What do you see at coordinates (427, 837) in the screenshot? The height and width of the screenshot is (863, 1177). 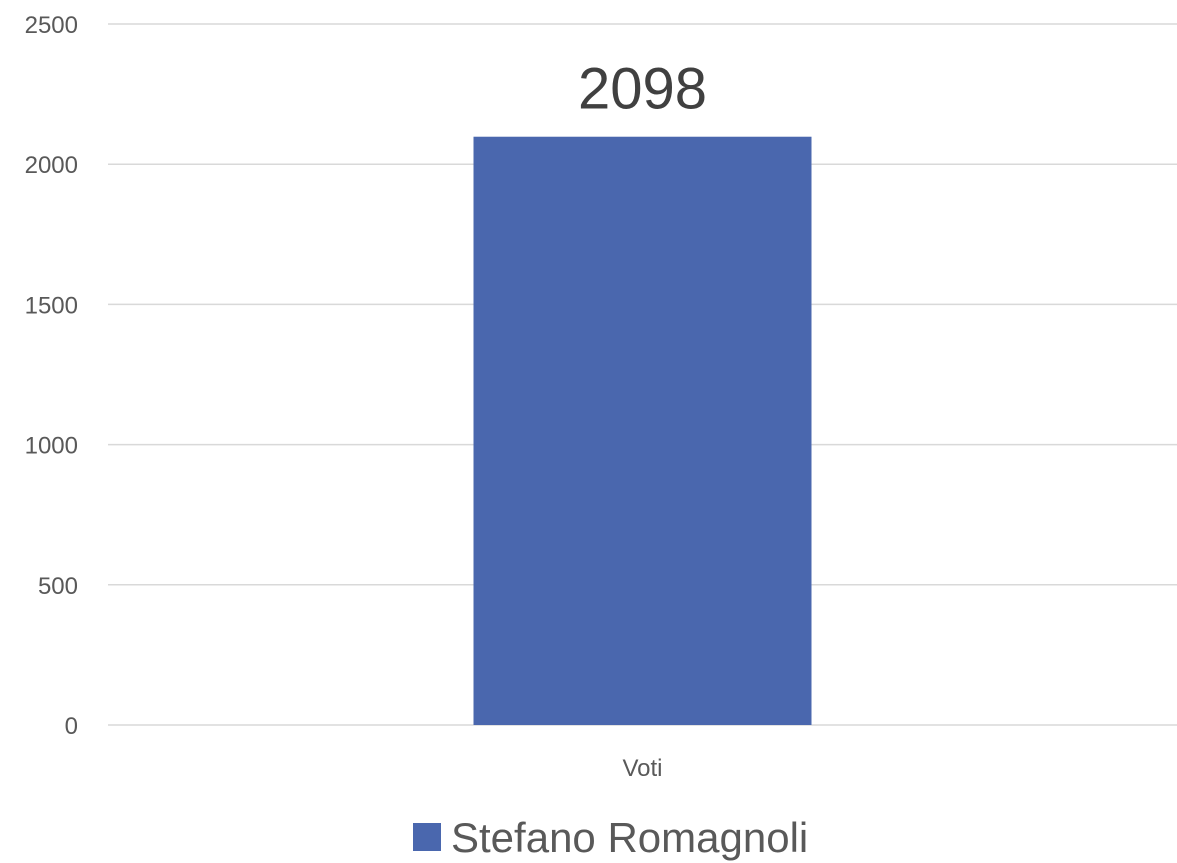 I see `legend-swatch` at bounding box center [427, 837].